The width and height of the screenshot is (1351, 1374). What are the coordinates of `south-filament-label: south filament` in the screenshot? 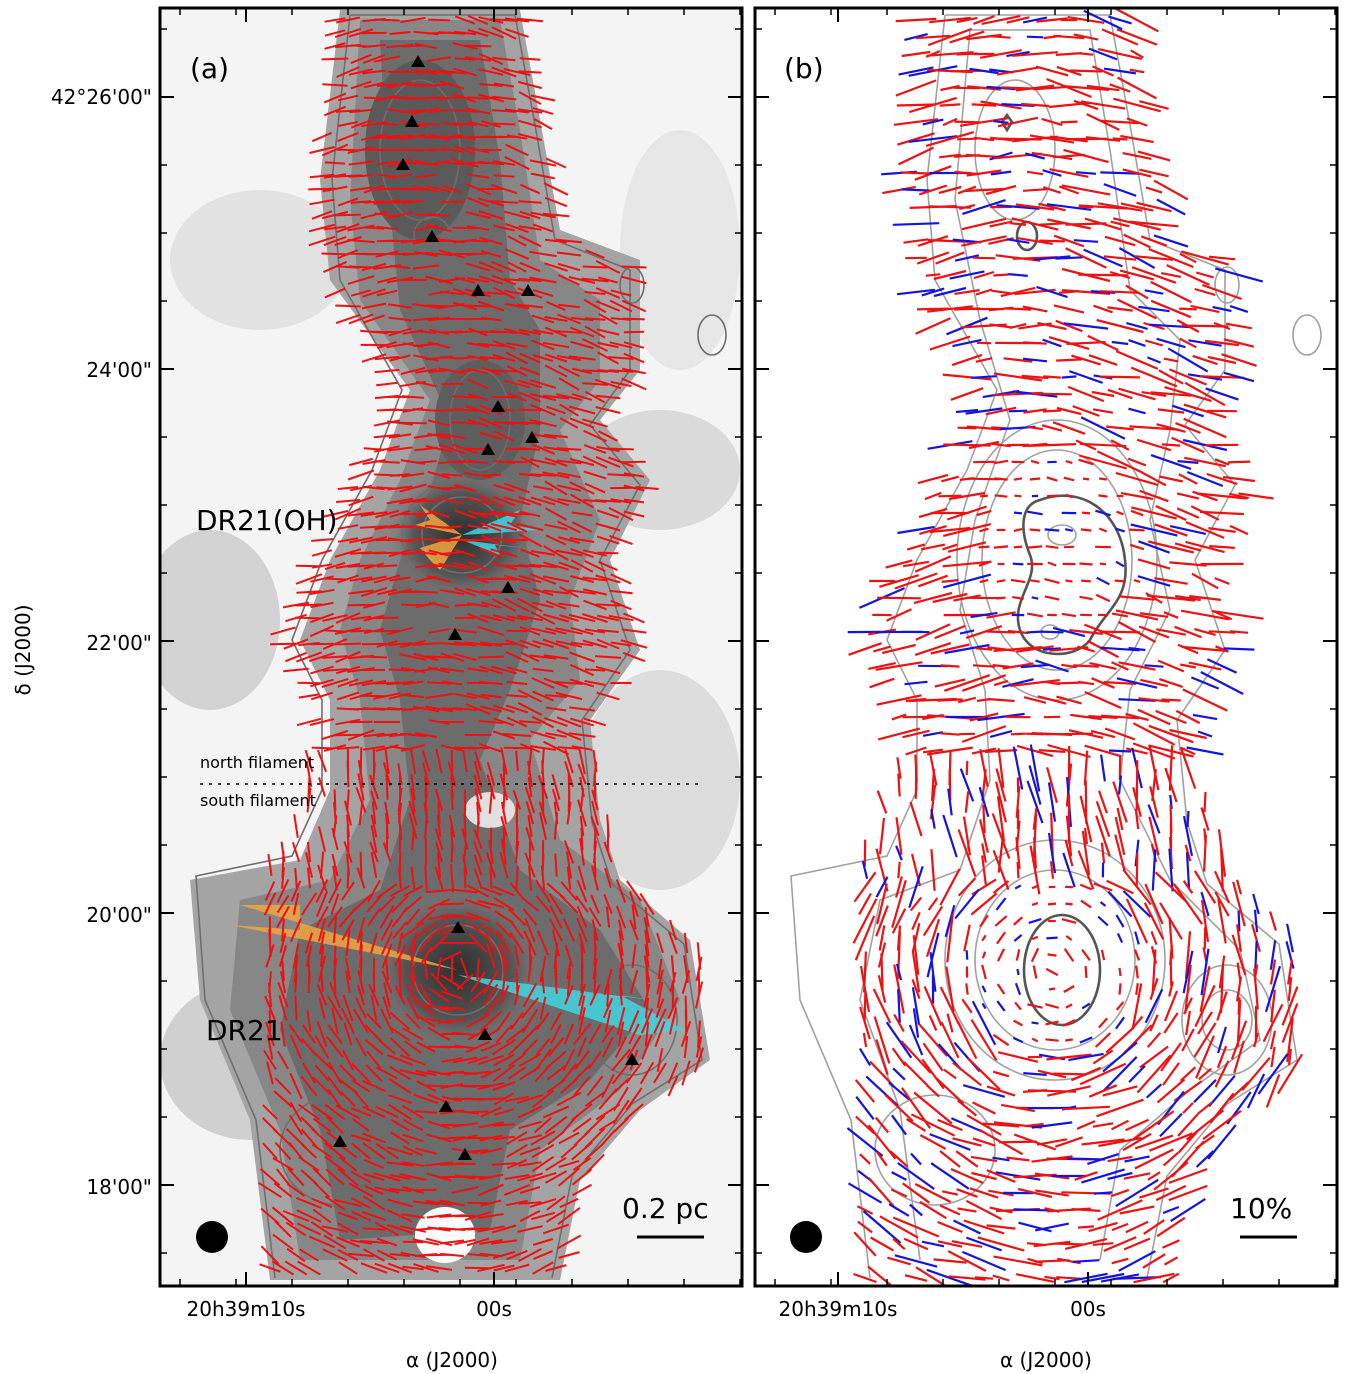 It's located at (258, 800).